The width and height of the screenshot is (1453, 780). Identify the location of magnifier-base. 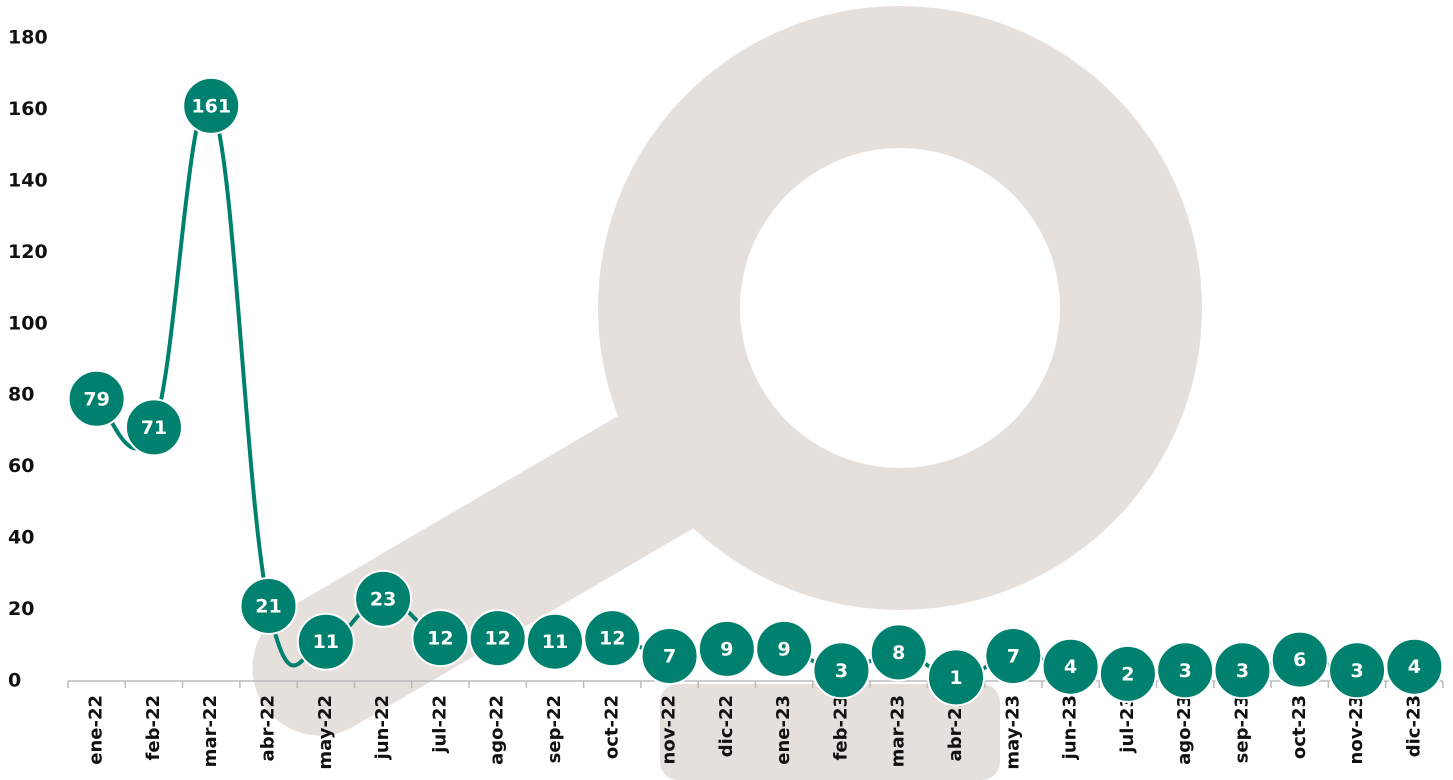
(830, 732).